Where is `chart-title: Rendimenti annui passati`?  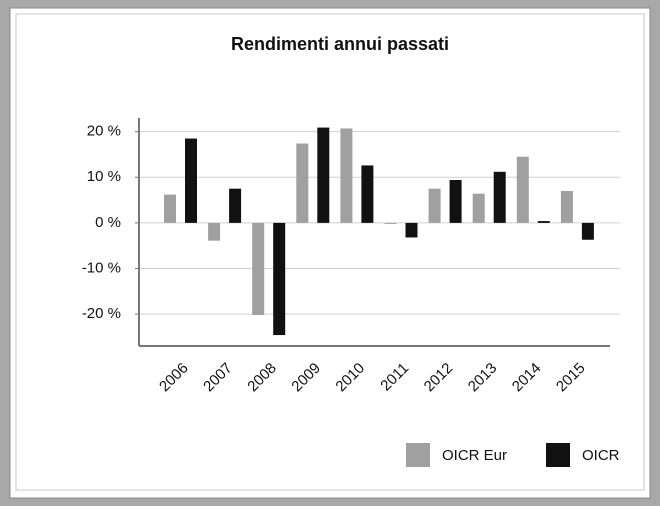 chart-title: Rendimenti annui passati is located at coordinates (340, 44).